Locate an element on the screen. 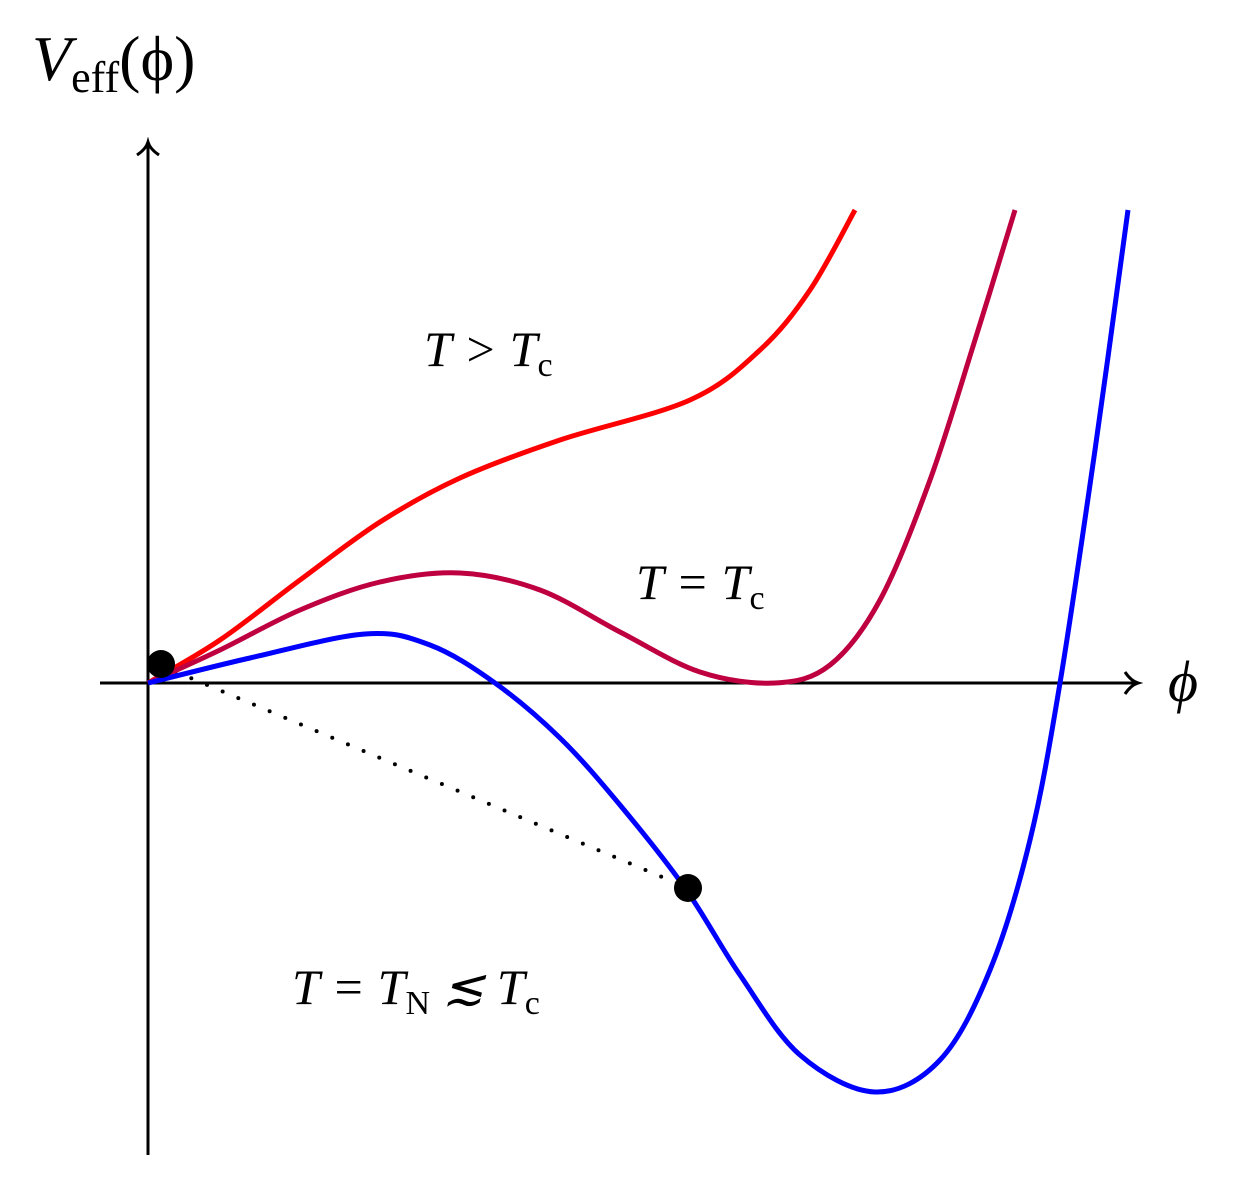  bubble-exit-point is located at coordinates (688, 888).